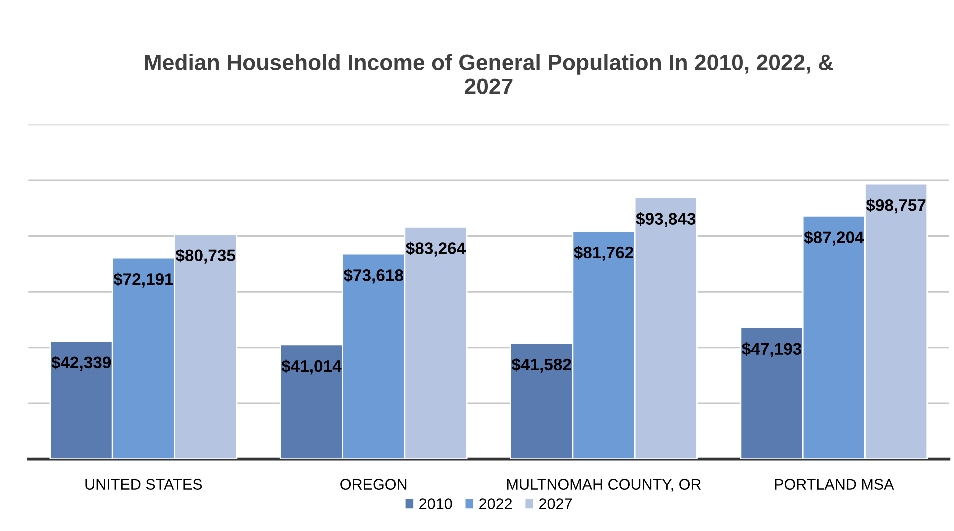 The height and width of the screenshot is (531, 954). What do you see at coordinates (772, 350) in the screenshot?
I see `data-label: $47,193` at bounding box center [772, 350].